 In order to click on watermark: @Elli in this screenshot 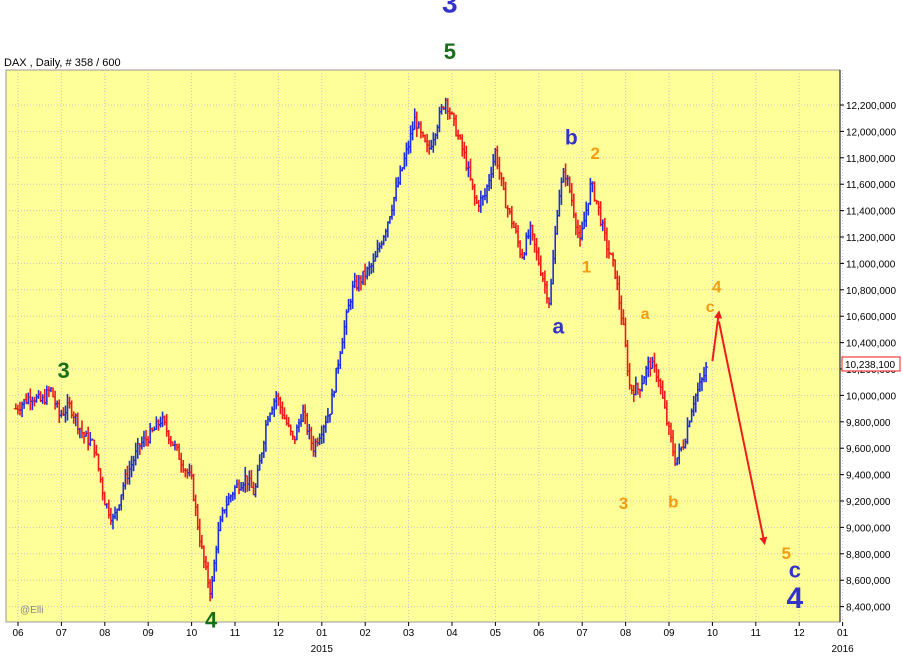, I will do `click(32, 610)`.